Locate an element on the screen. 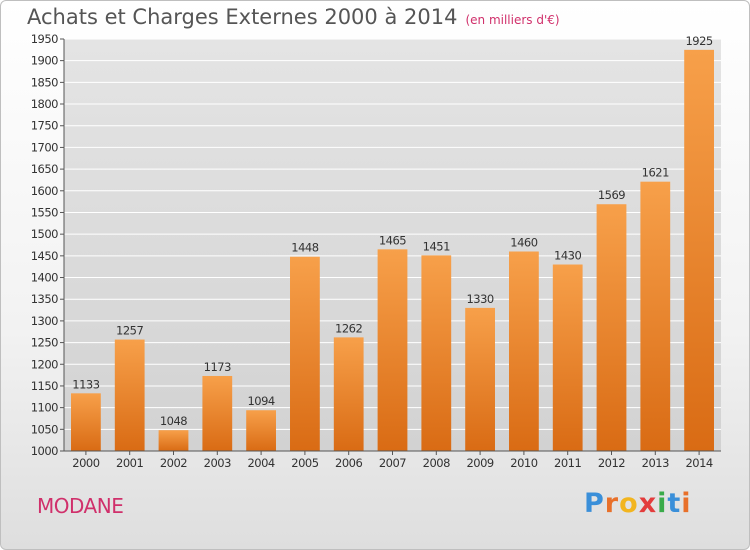 This screenshot has height=550, width=750. bar-value-label: 1465 is located at coordinates (392, 240).